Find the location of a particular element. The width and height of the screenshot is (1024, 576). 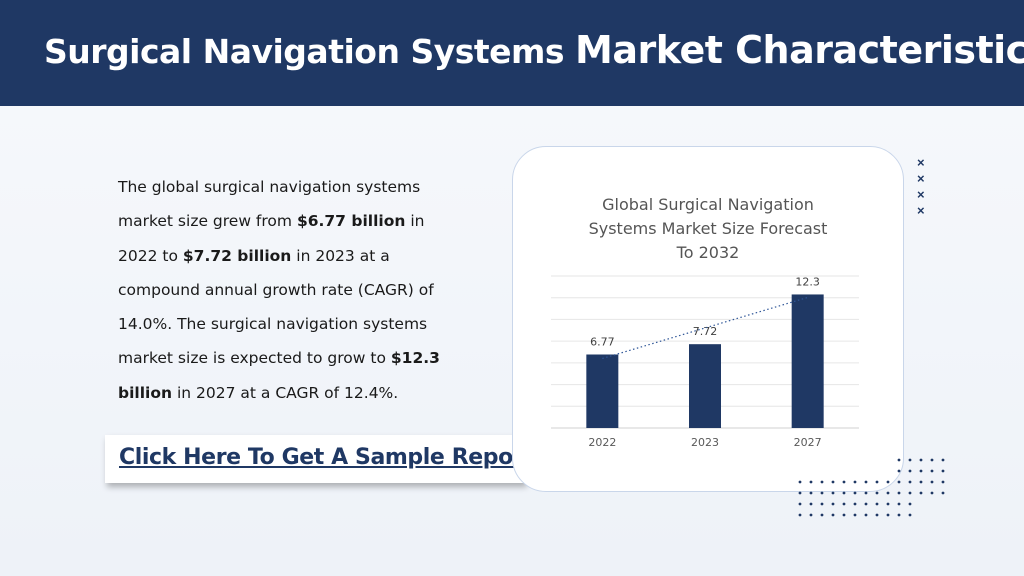

chart-title-line-1: Global Surgical Navigation is located at coordinates (708, 204).